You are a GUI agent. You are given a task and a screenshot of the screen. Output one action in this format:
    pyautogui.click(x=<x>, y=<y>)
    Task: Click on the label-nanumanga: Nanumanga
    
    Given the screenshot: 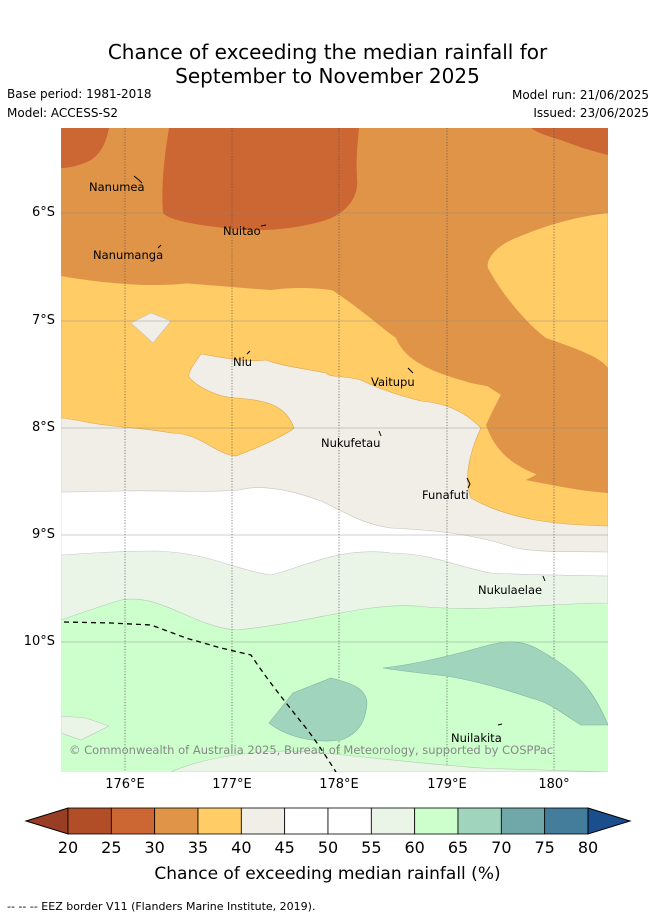 What is the action you would take?
    pyautogui.click(x=128, y=255)
    